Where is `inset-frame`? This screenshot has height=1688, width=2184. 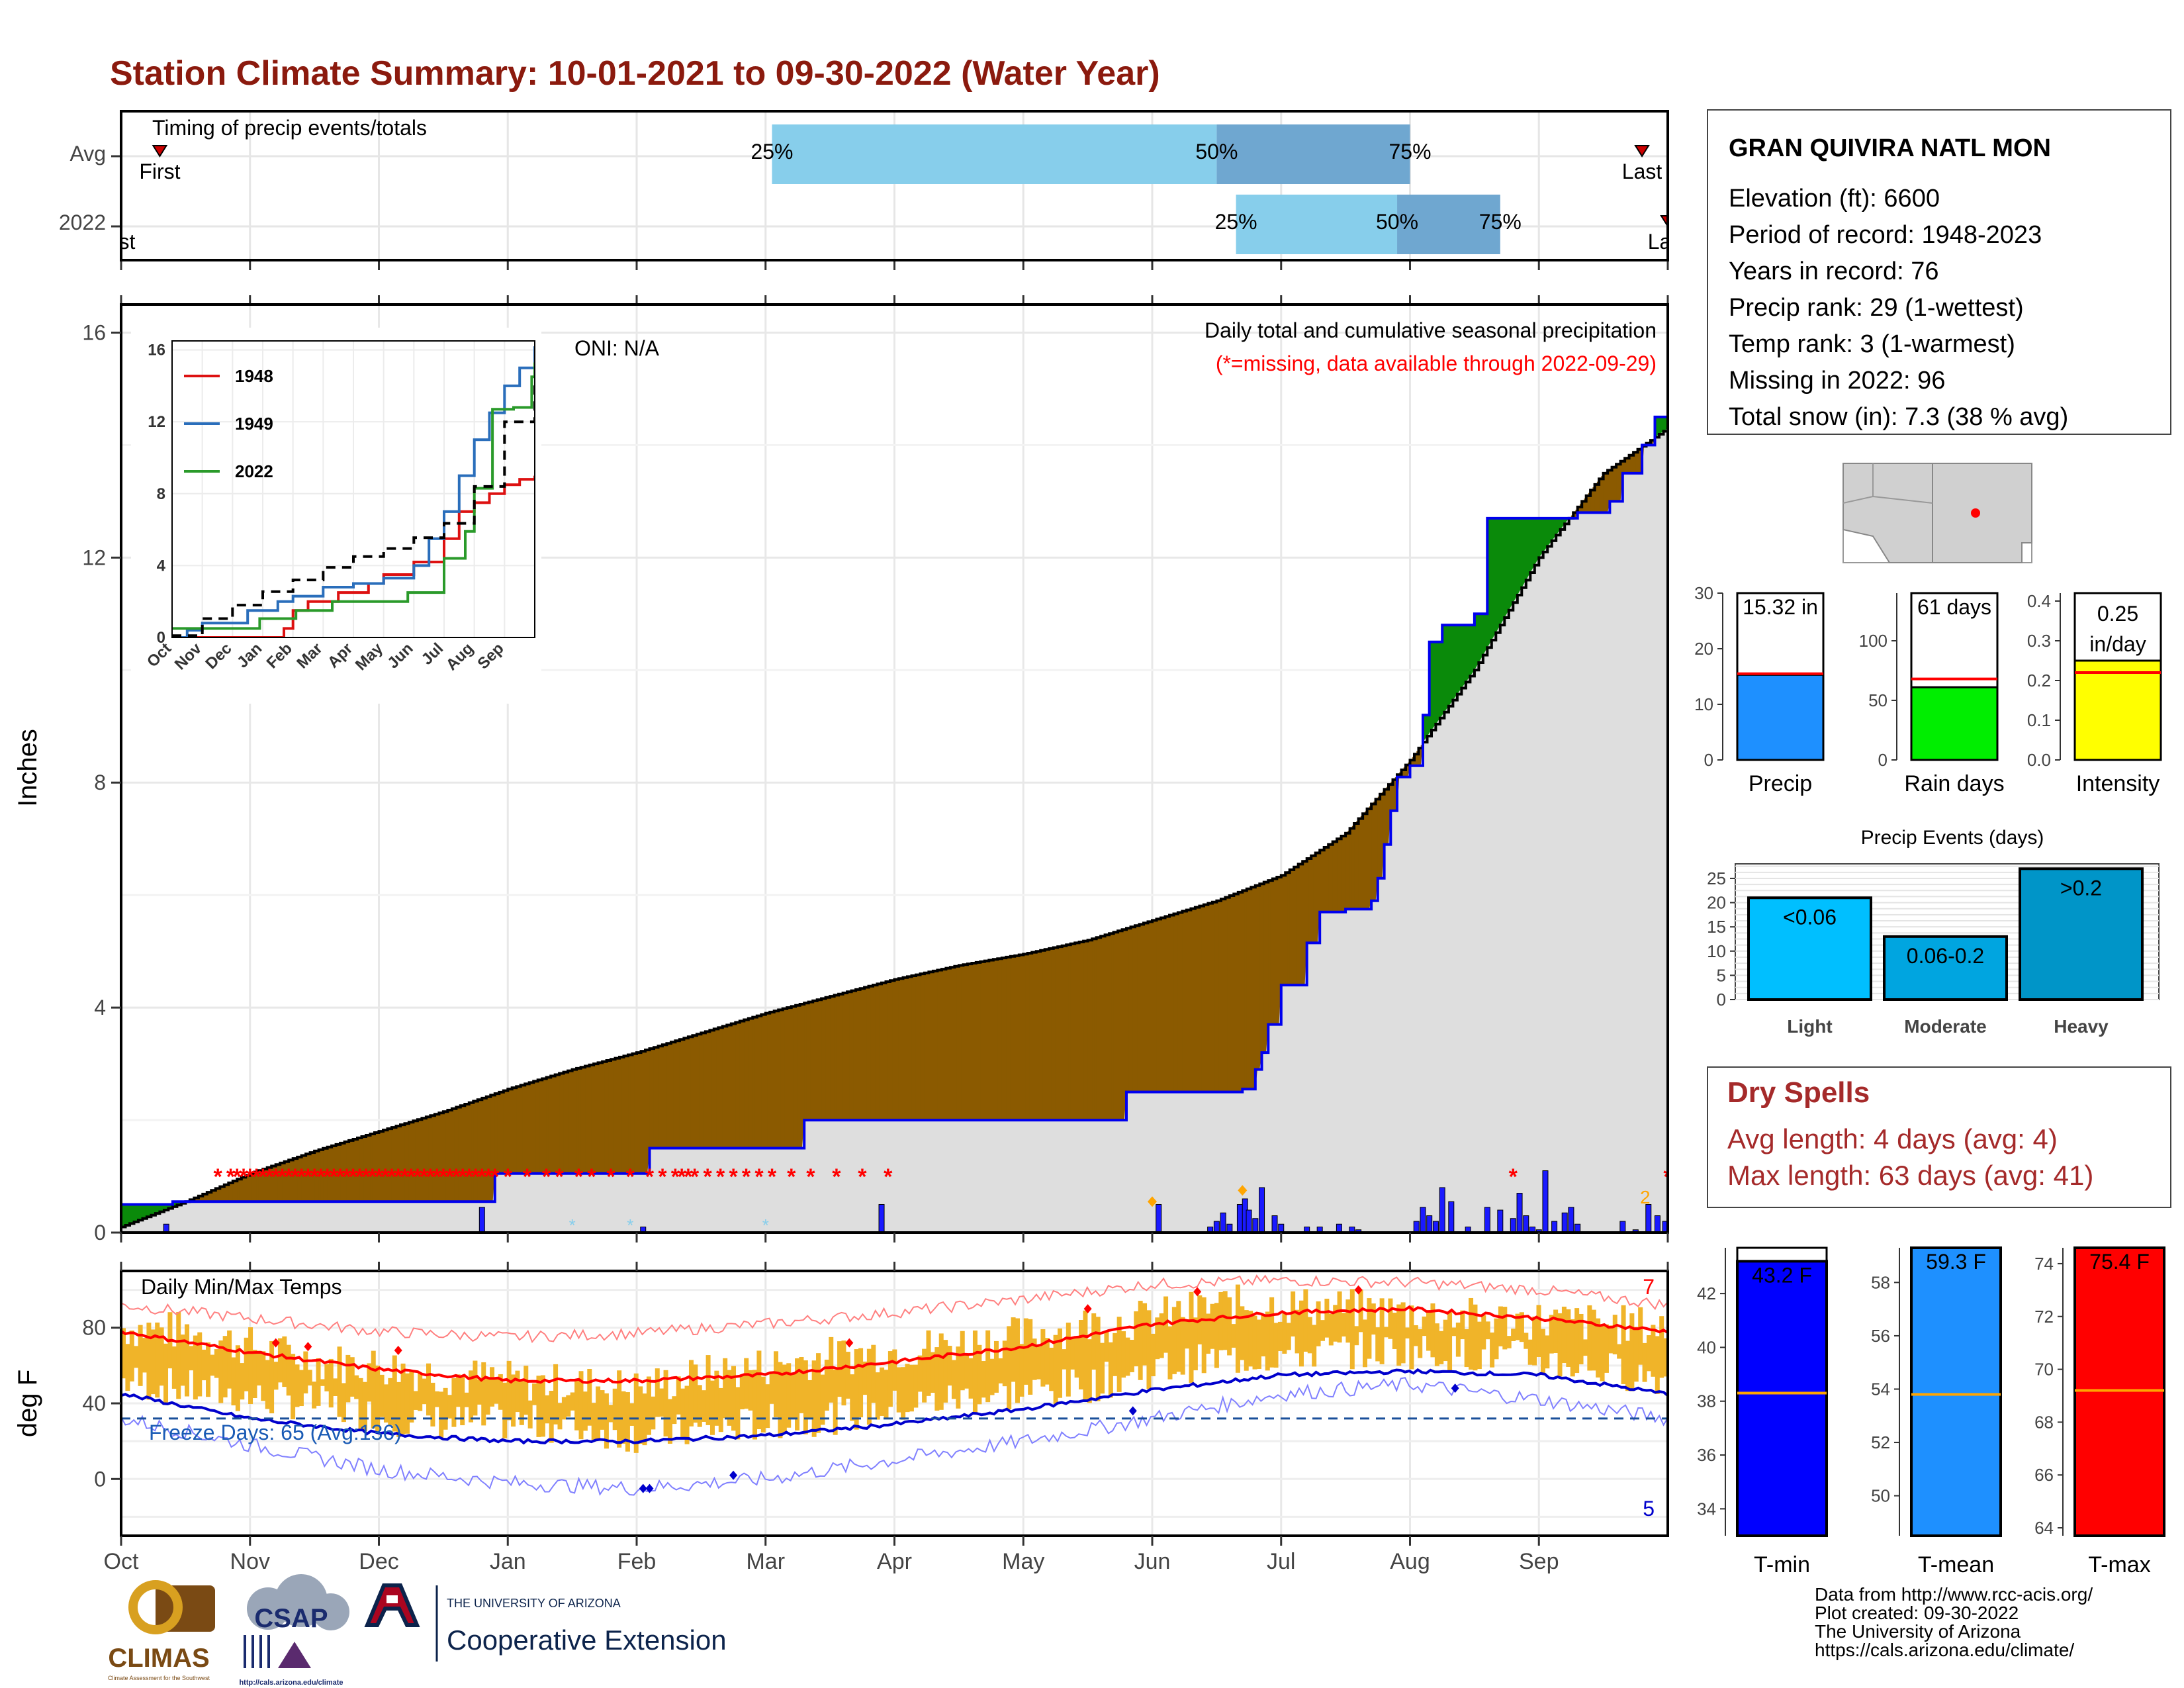
inset-frame is located at coordinates (353, 489).